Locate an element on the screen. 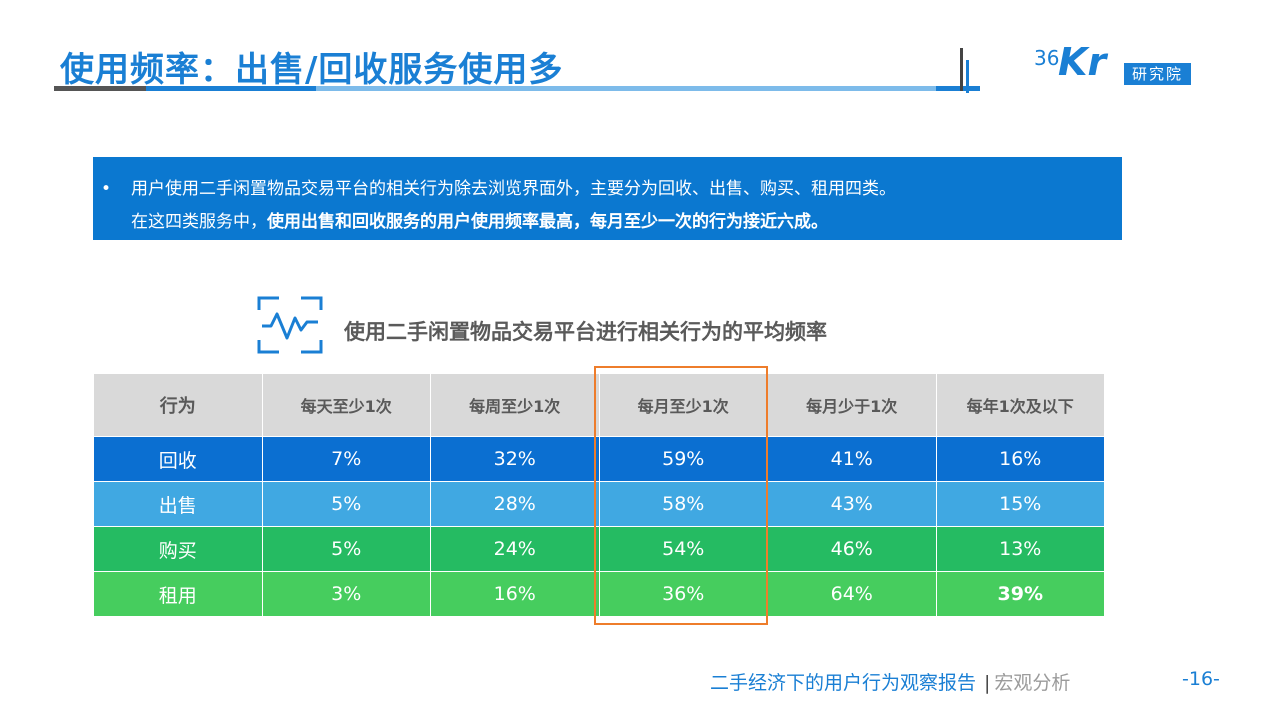 This screenshot has width=1280, height=720. table-header-row: 行为 每天至少1次 每周至少1次 每月至少1次 每月少于1次 每年1次及以下 is located at coordinates (599, 405).